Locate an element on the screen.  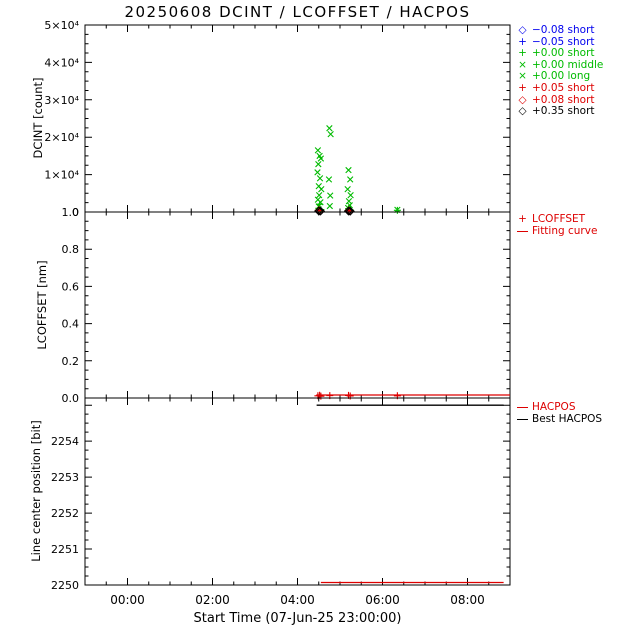
chart-title: 20250608 DCINT / LCOFFSET / HACPOS is located at coordinates (297, 12).